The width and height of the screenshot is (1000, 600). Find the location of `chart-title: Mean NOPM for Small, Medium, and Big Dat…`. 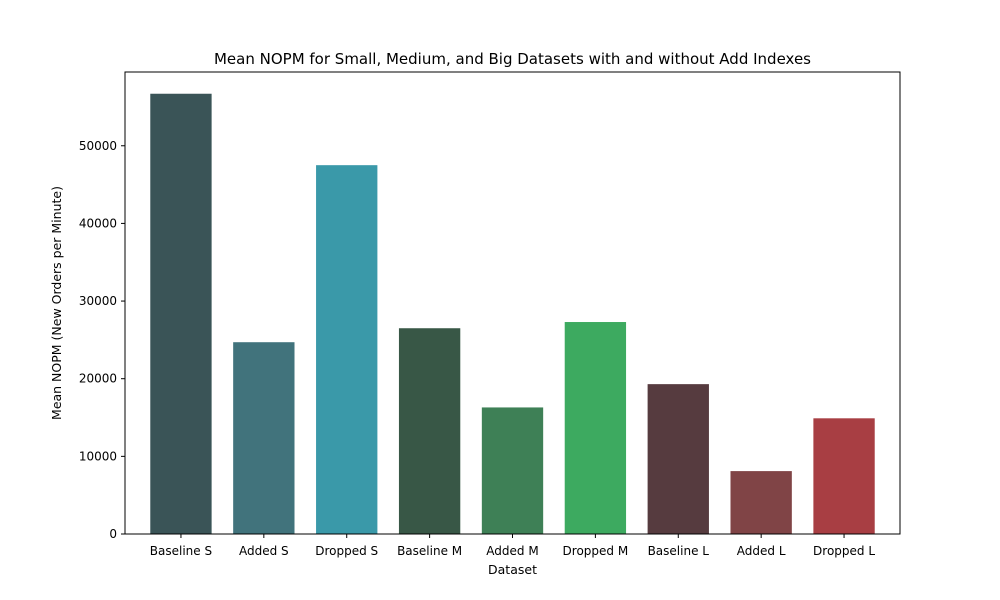

chart-title: Mean NOPM for Small, Medium, and Big Dat… is located at coordinates (512, 59).